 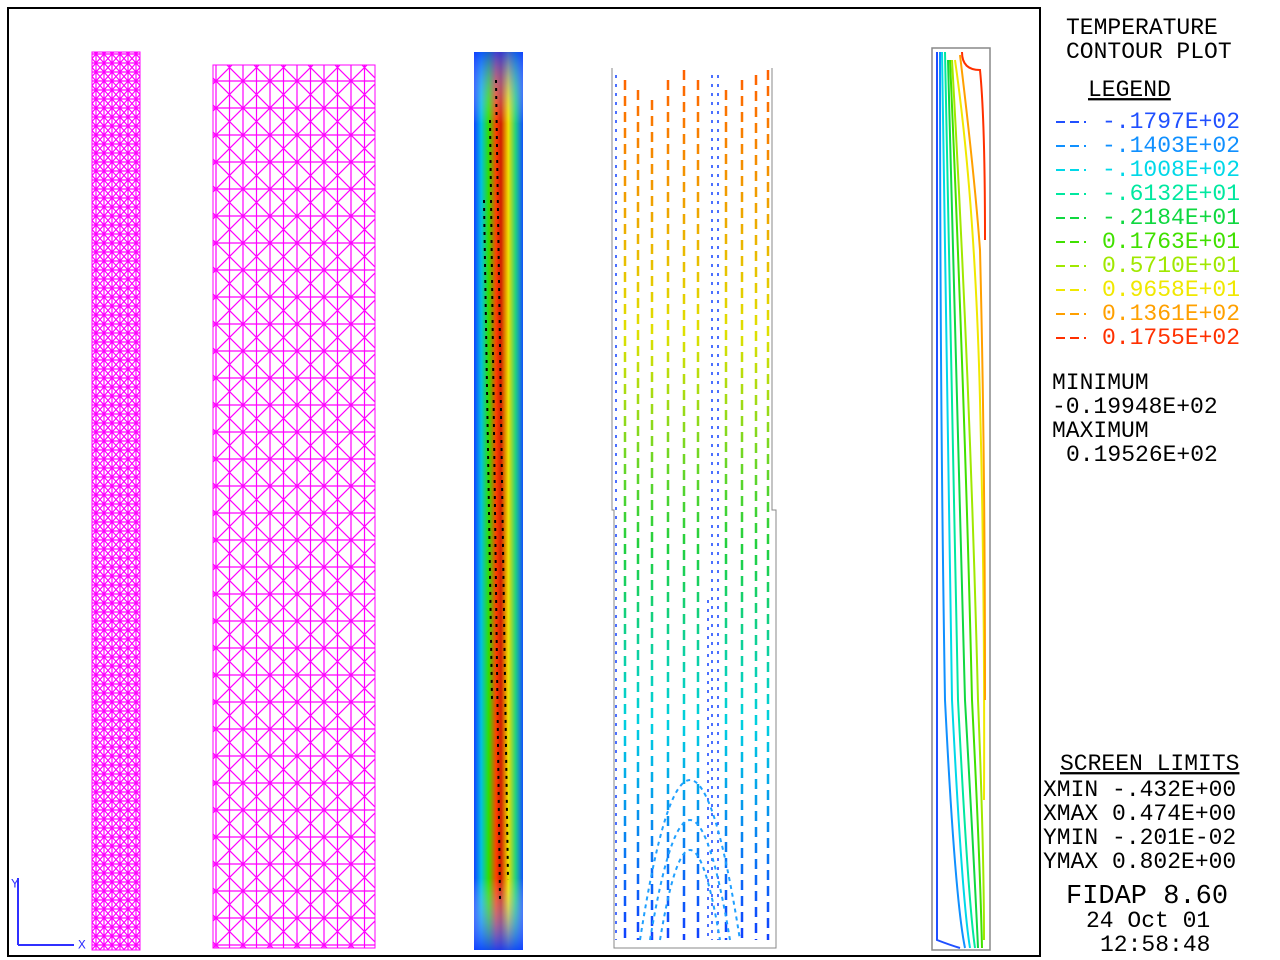 I want to click on legend-label: -.1403E+02, so click(x=1171, y=146).